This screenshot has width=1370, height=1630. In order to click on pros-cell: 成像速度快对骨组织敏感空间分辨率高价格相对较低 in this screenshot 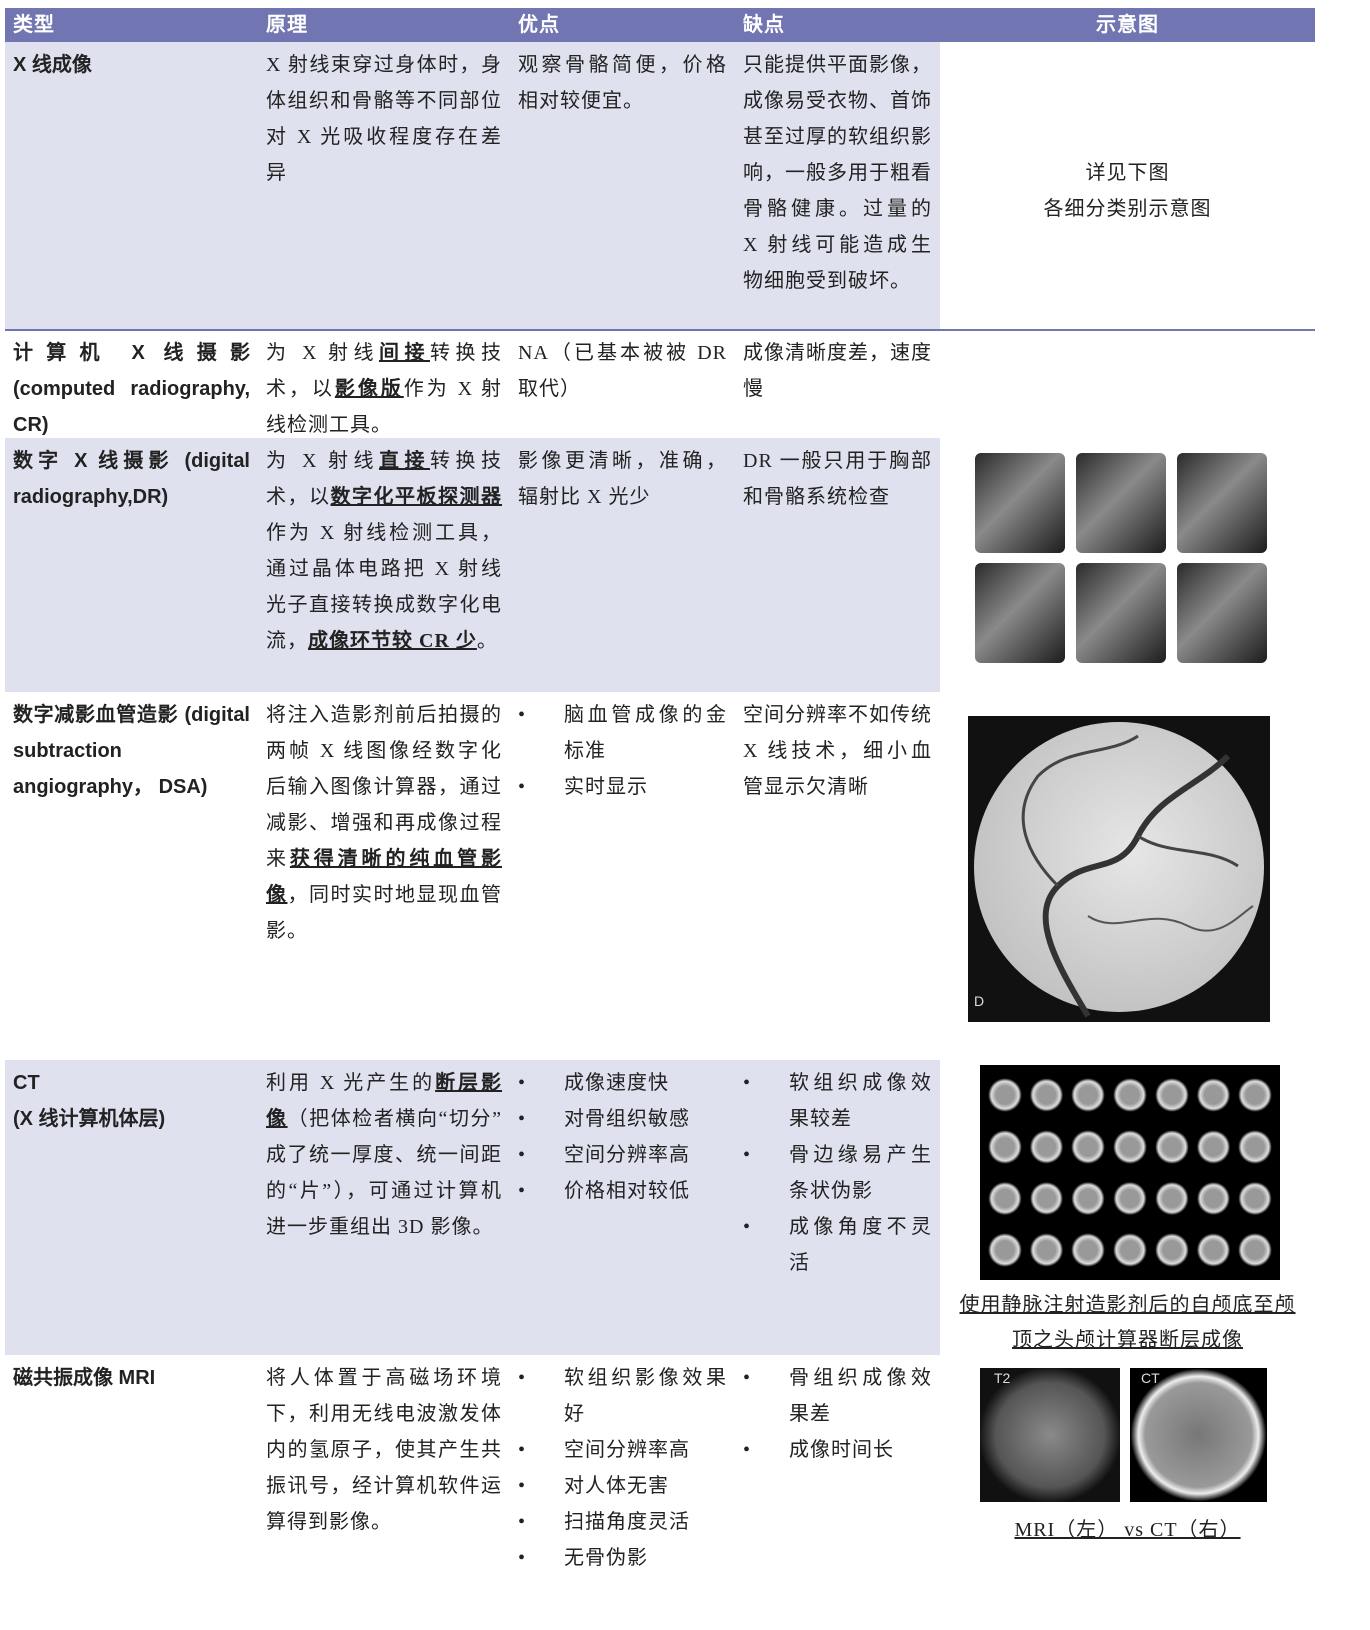, I will do `click(622, 1207)`.